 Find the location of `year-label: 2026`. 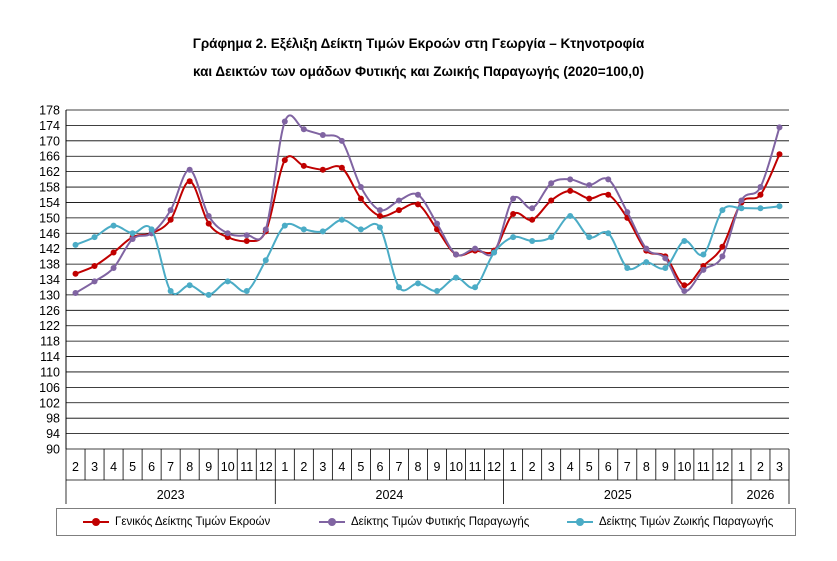

year-label: 2026 is located at coordinates (761, 495).